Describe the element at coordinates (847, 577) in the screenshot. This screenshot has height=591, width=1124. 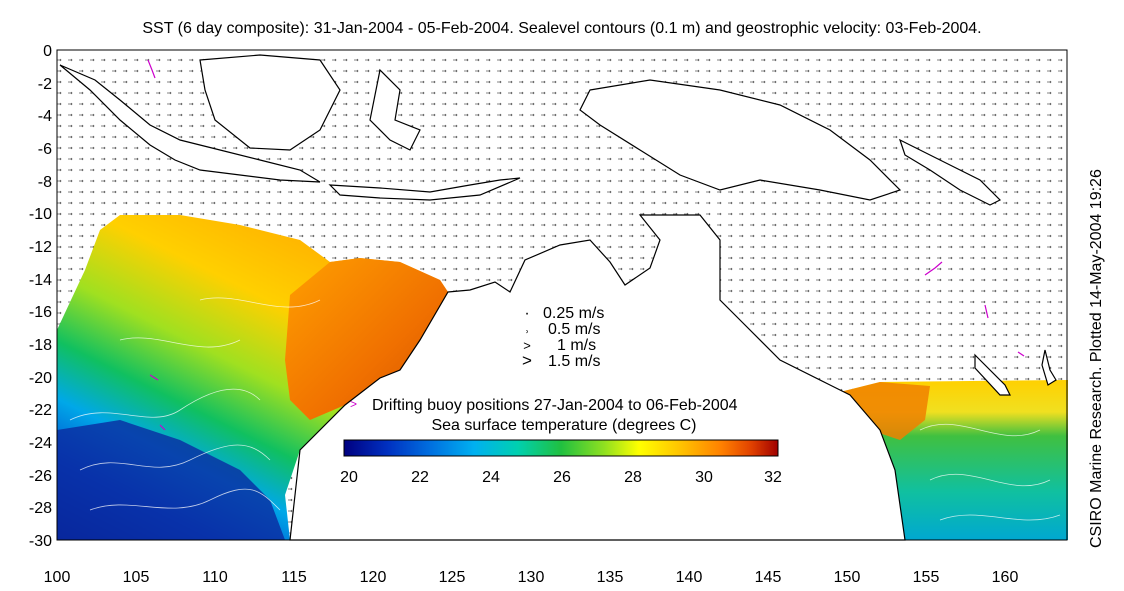
I see `x-tick-label: 150` at that location.